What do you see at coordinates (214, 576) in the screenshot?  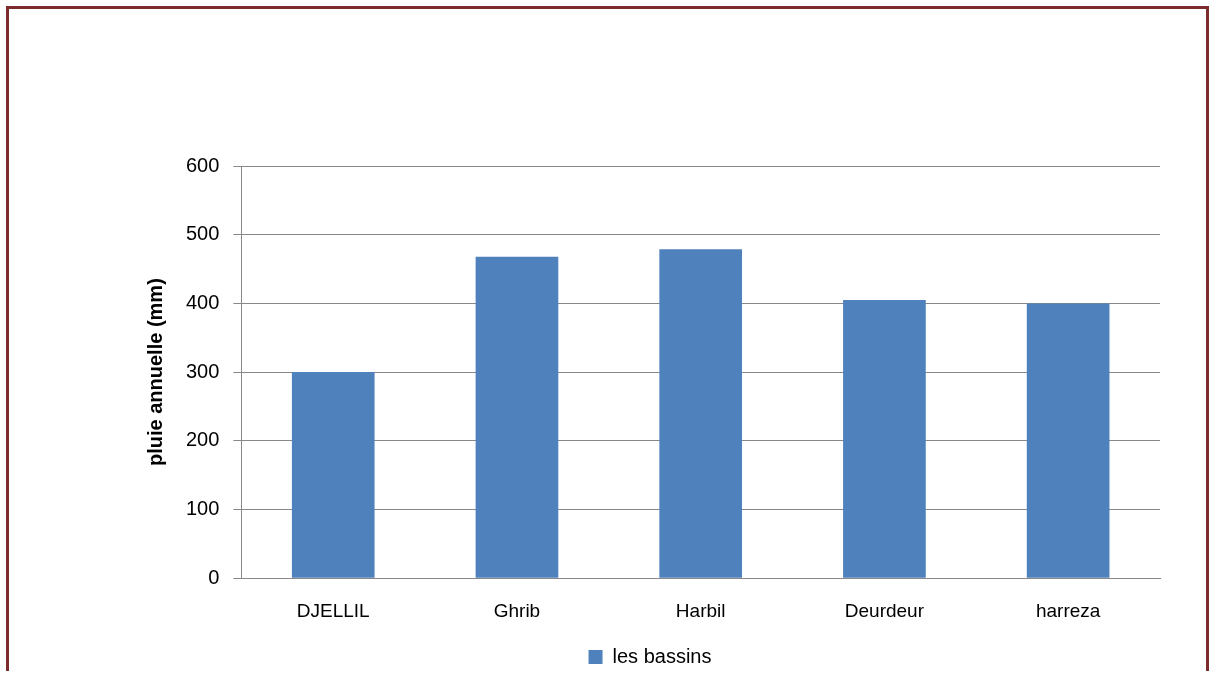 I see `y-tick-label: 0` at bounding box center [214, 576].